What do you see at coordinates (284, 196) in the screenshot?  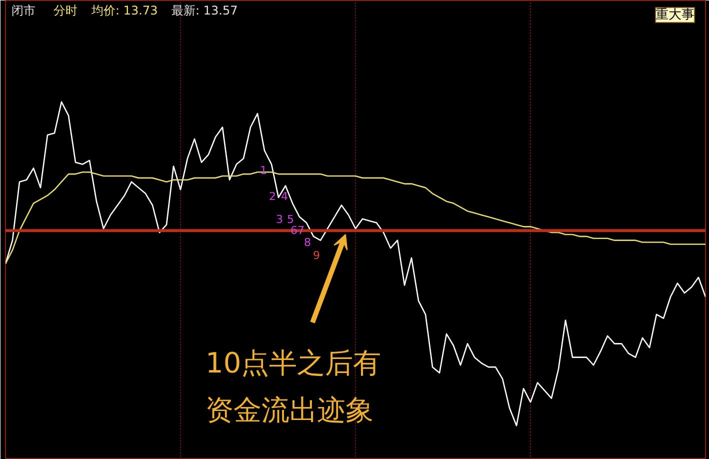 I see `annotation: 4` at bounding box center [284, 196].